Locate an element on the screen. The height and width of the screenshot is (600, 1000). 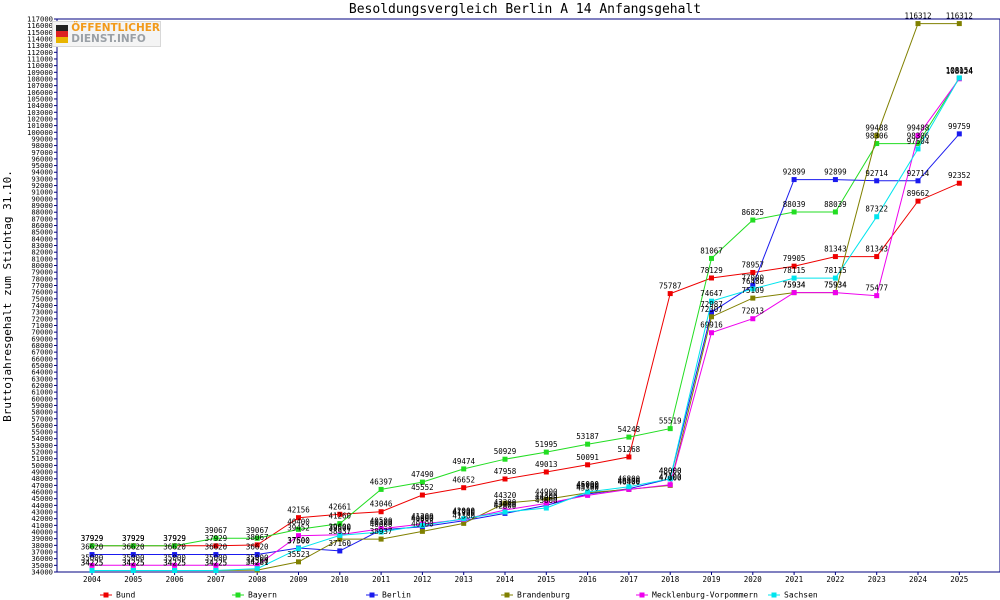
y-tick-label: 117000 is located at coordinates (40, 19).